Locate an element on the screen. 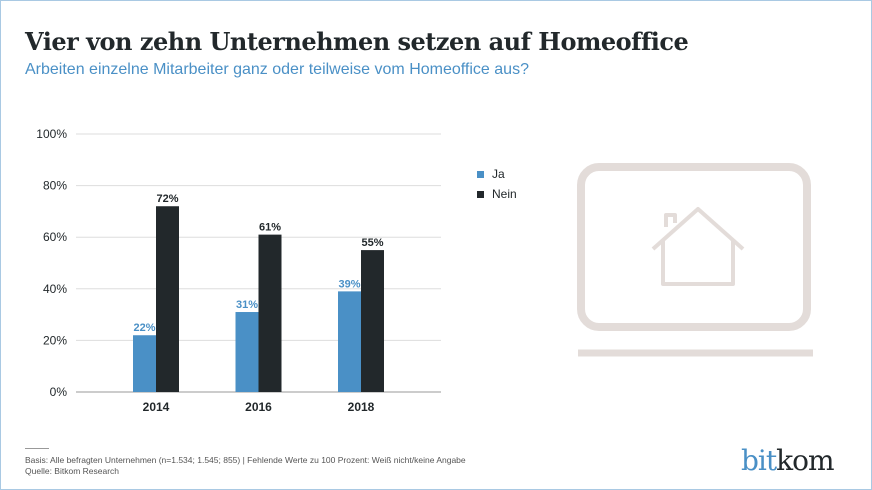 This screenshot has height=490, width=872. legend-label: Ja is located at coordinates (498, 174).